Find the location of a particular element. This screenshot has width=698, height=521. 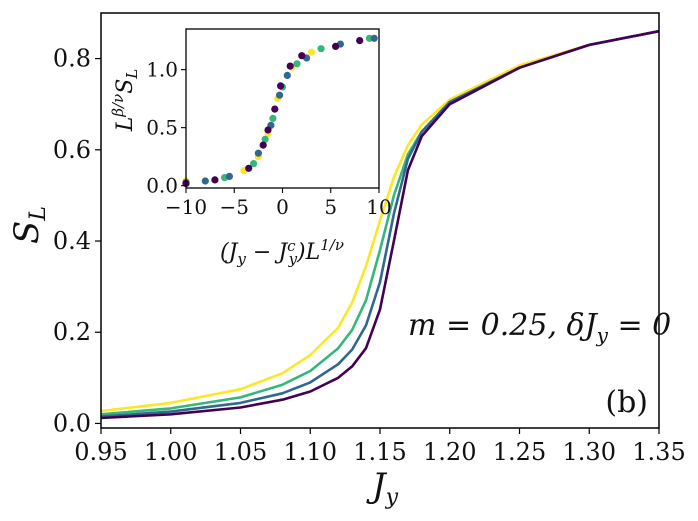

main-x-tick-label: 1.10 is located at coordinates (310, 452).